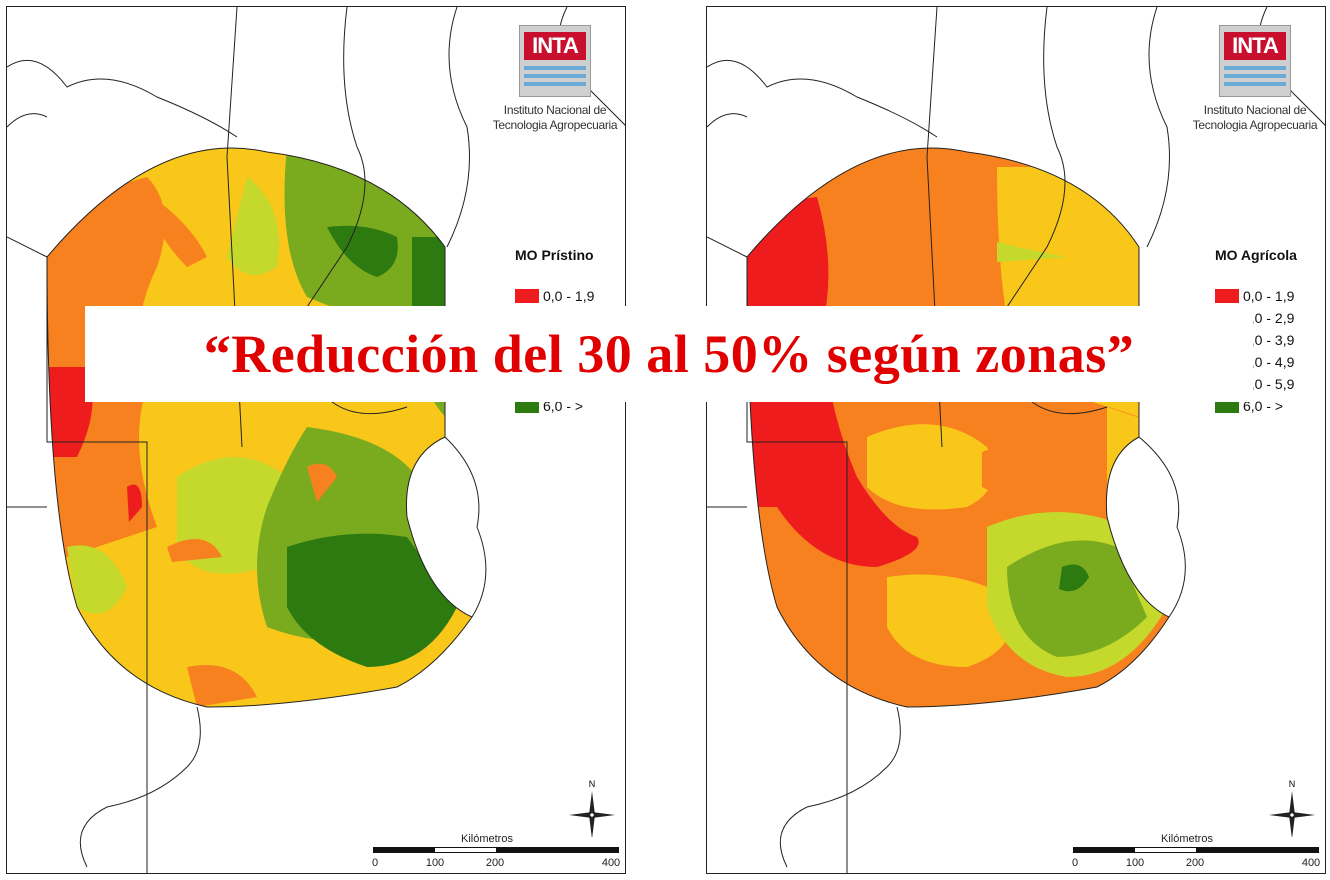  Describe the element at coordinates (1269, 340) in the screenshot. I see `legend-label: 3,0 - 3,9` at that location.